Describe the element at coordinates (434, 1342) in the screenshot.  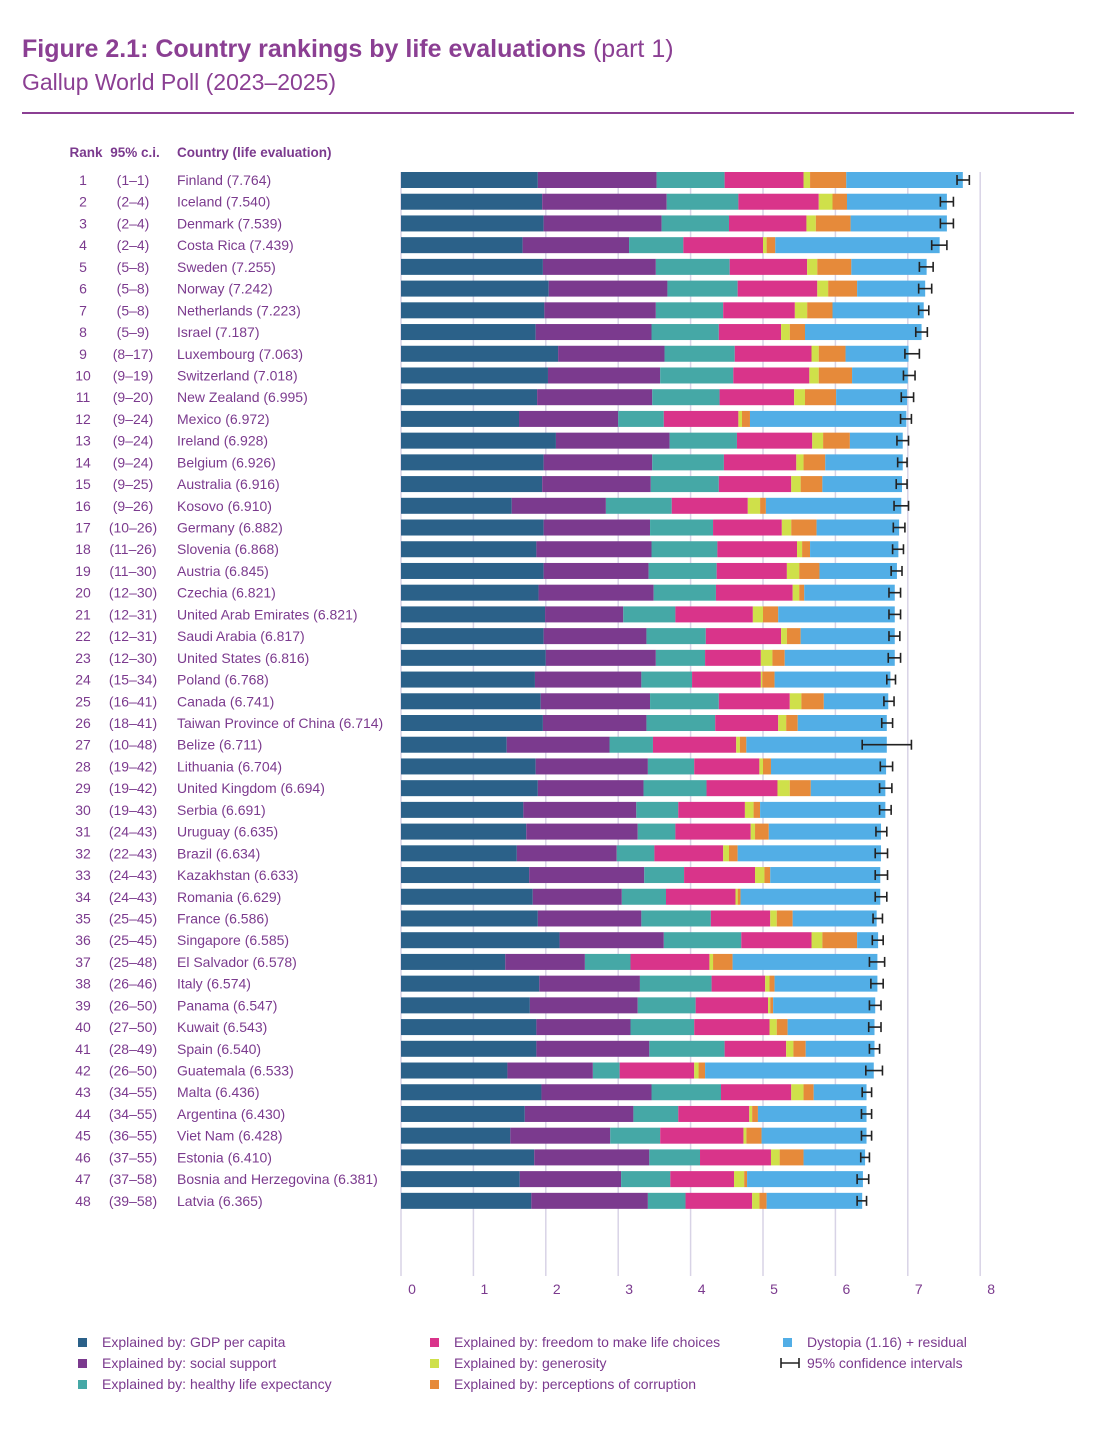
I see `legend-swatch-freedom` at that location.